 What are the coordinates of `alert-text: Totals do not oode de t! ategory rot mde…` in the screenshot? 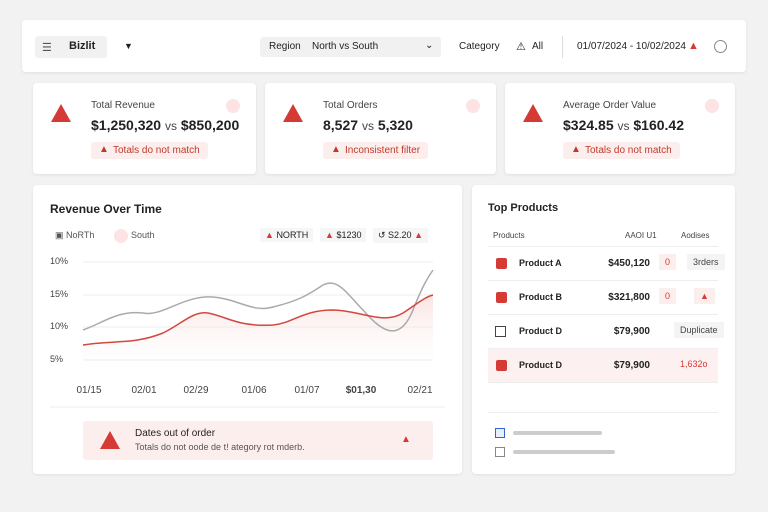 It's located at (220, 447).